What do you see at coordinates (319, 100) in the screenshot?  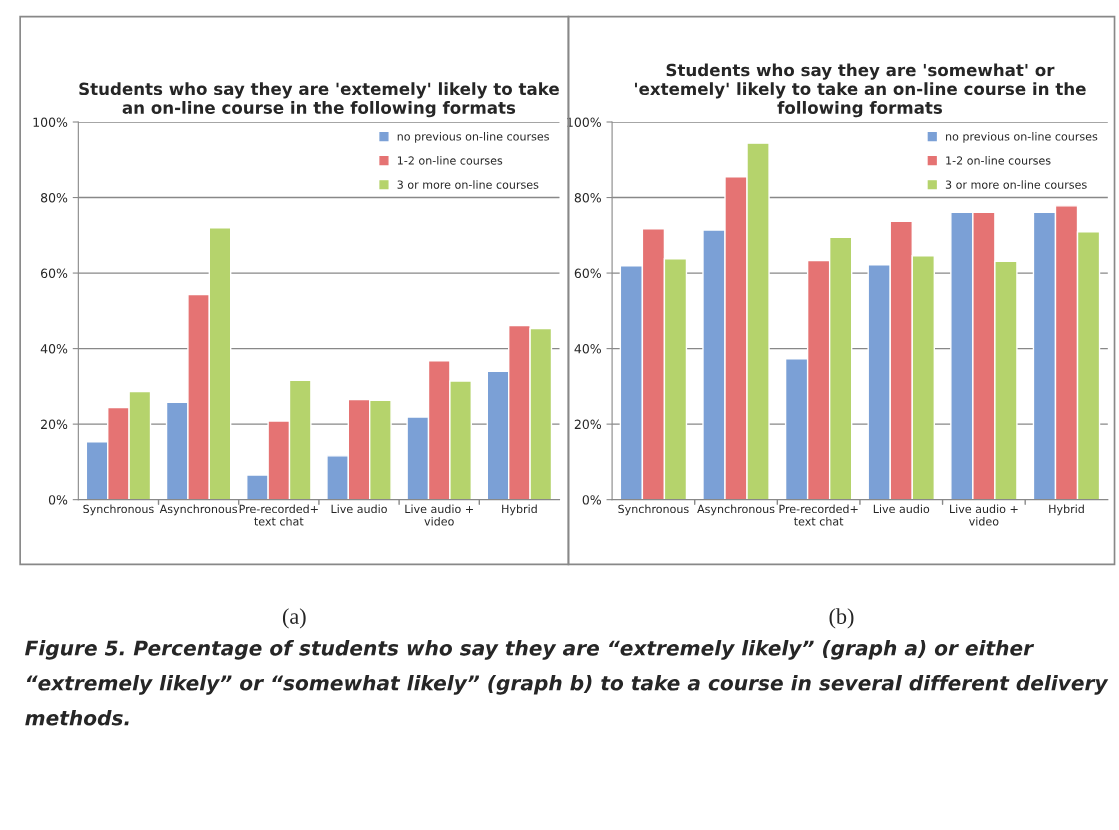 I see `chart-title: Students who say they are 'extemely' likely to take an on-line course in the following formats` at bounding box center [319, 100].